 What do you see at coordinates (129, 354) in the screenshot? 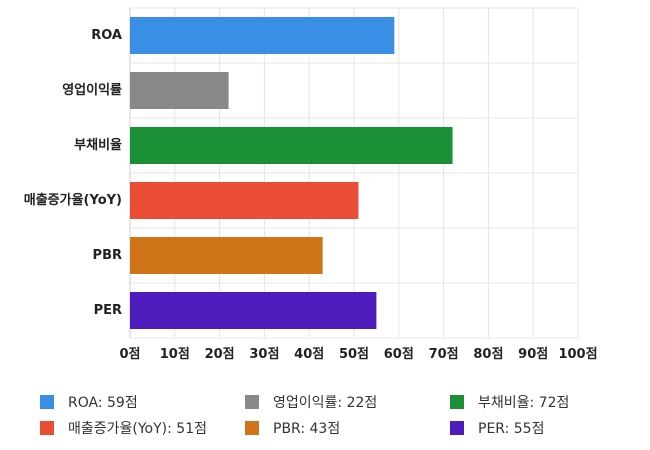
I see `x-tick-label: 0점` at bounding box center [129, 354].